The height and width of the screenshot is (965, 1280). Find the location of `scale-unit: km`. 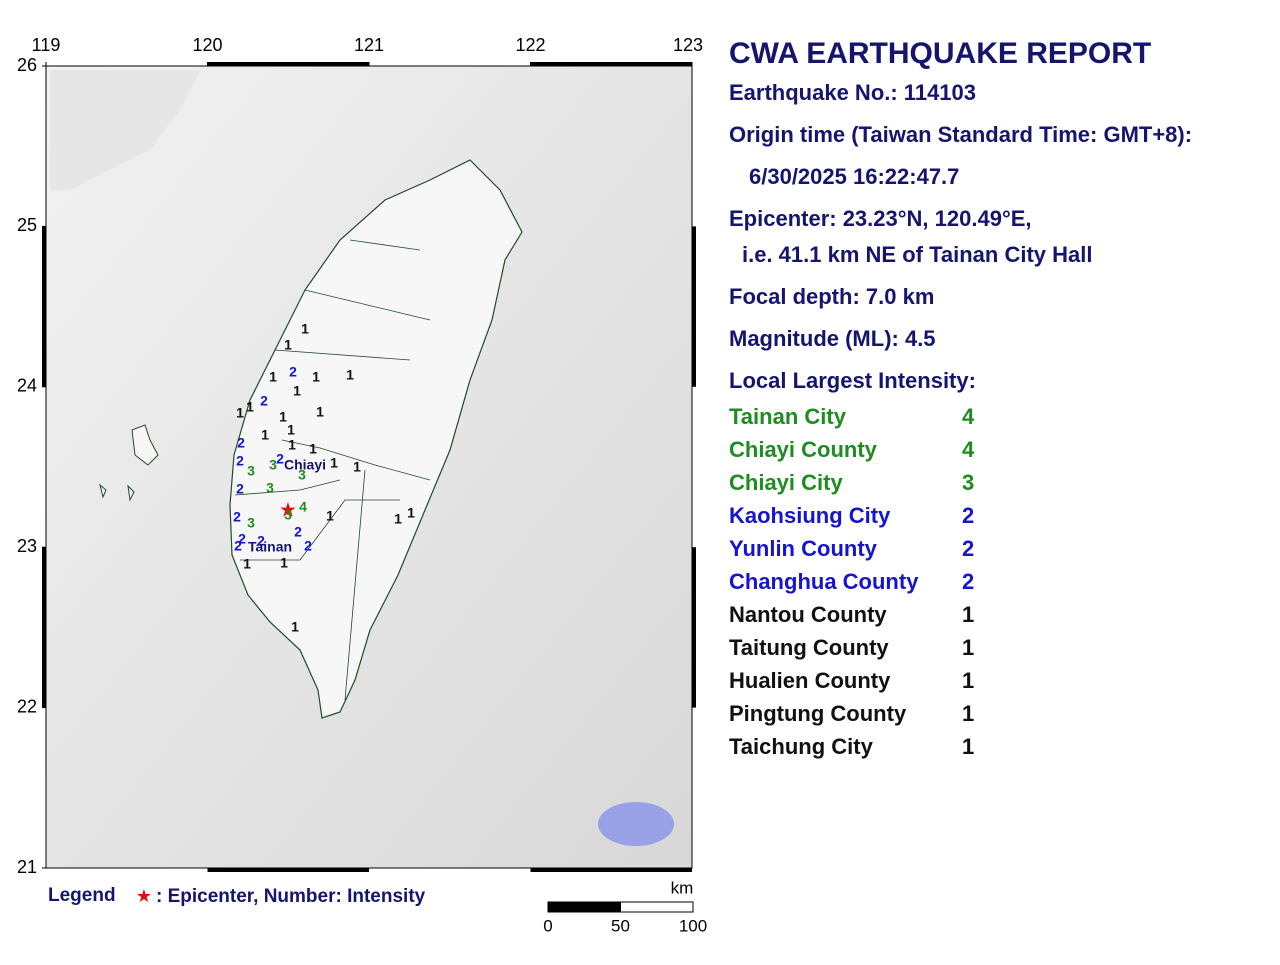

scale-unit: km is located at coordinates (682, 887).